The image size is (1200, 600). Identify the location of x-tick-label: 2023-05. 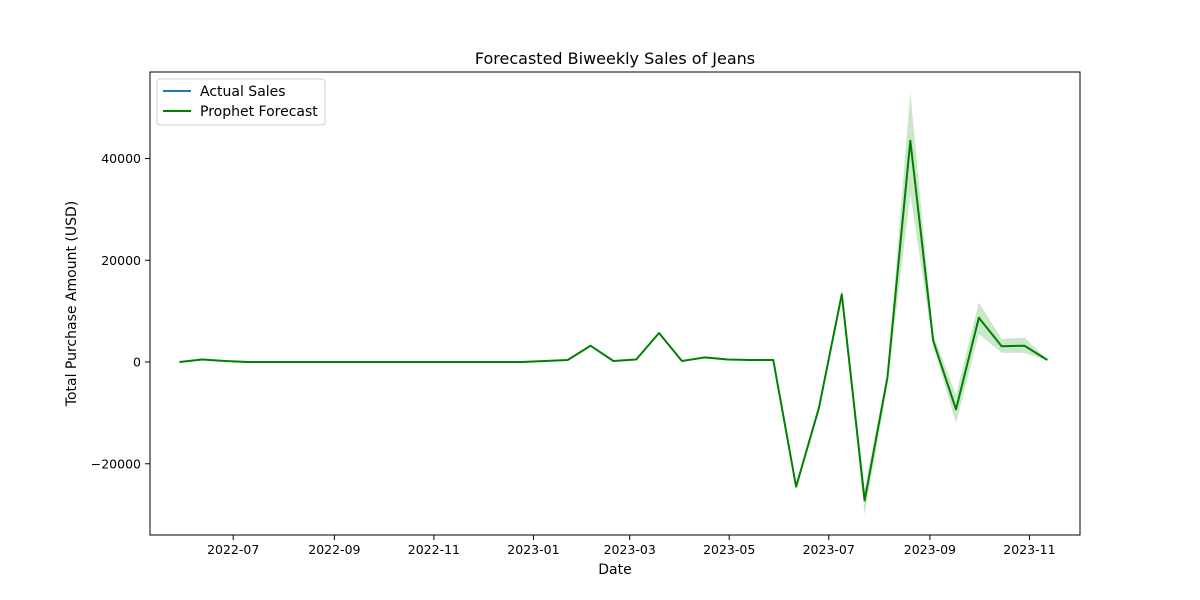
(729, 549).